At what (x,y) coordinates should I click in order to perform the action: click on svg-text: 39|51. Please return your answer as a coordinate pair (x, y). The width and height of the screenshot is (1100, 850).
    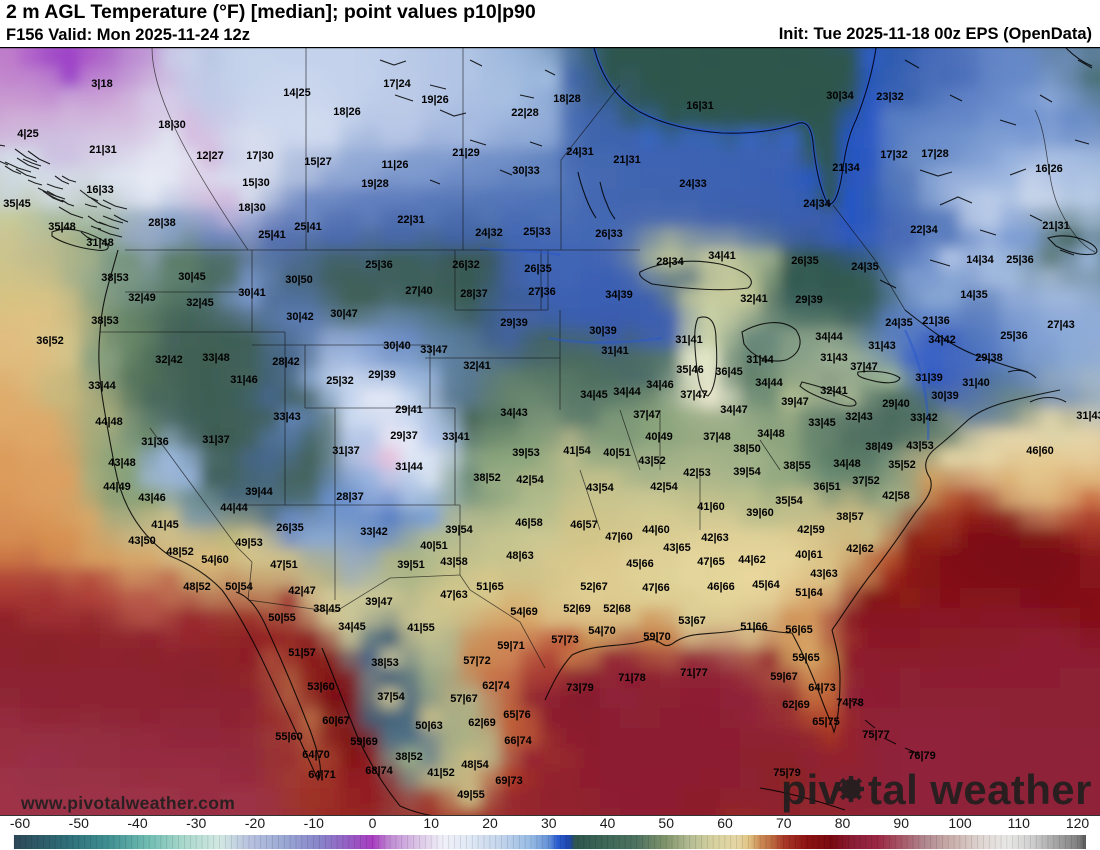
    Looking at the image, I should click on (411, 565).